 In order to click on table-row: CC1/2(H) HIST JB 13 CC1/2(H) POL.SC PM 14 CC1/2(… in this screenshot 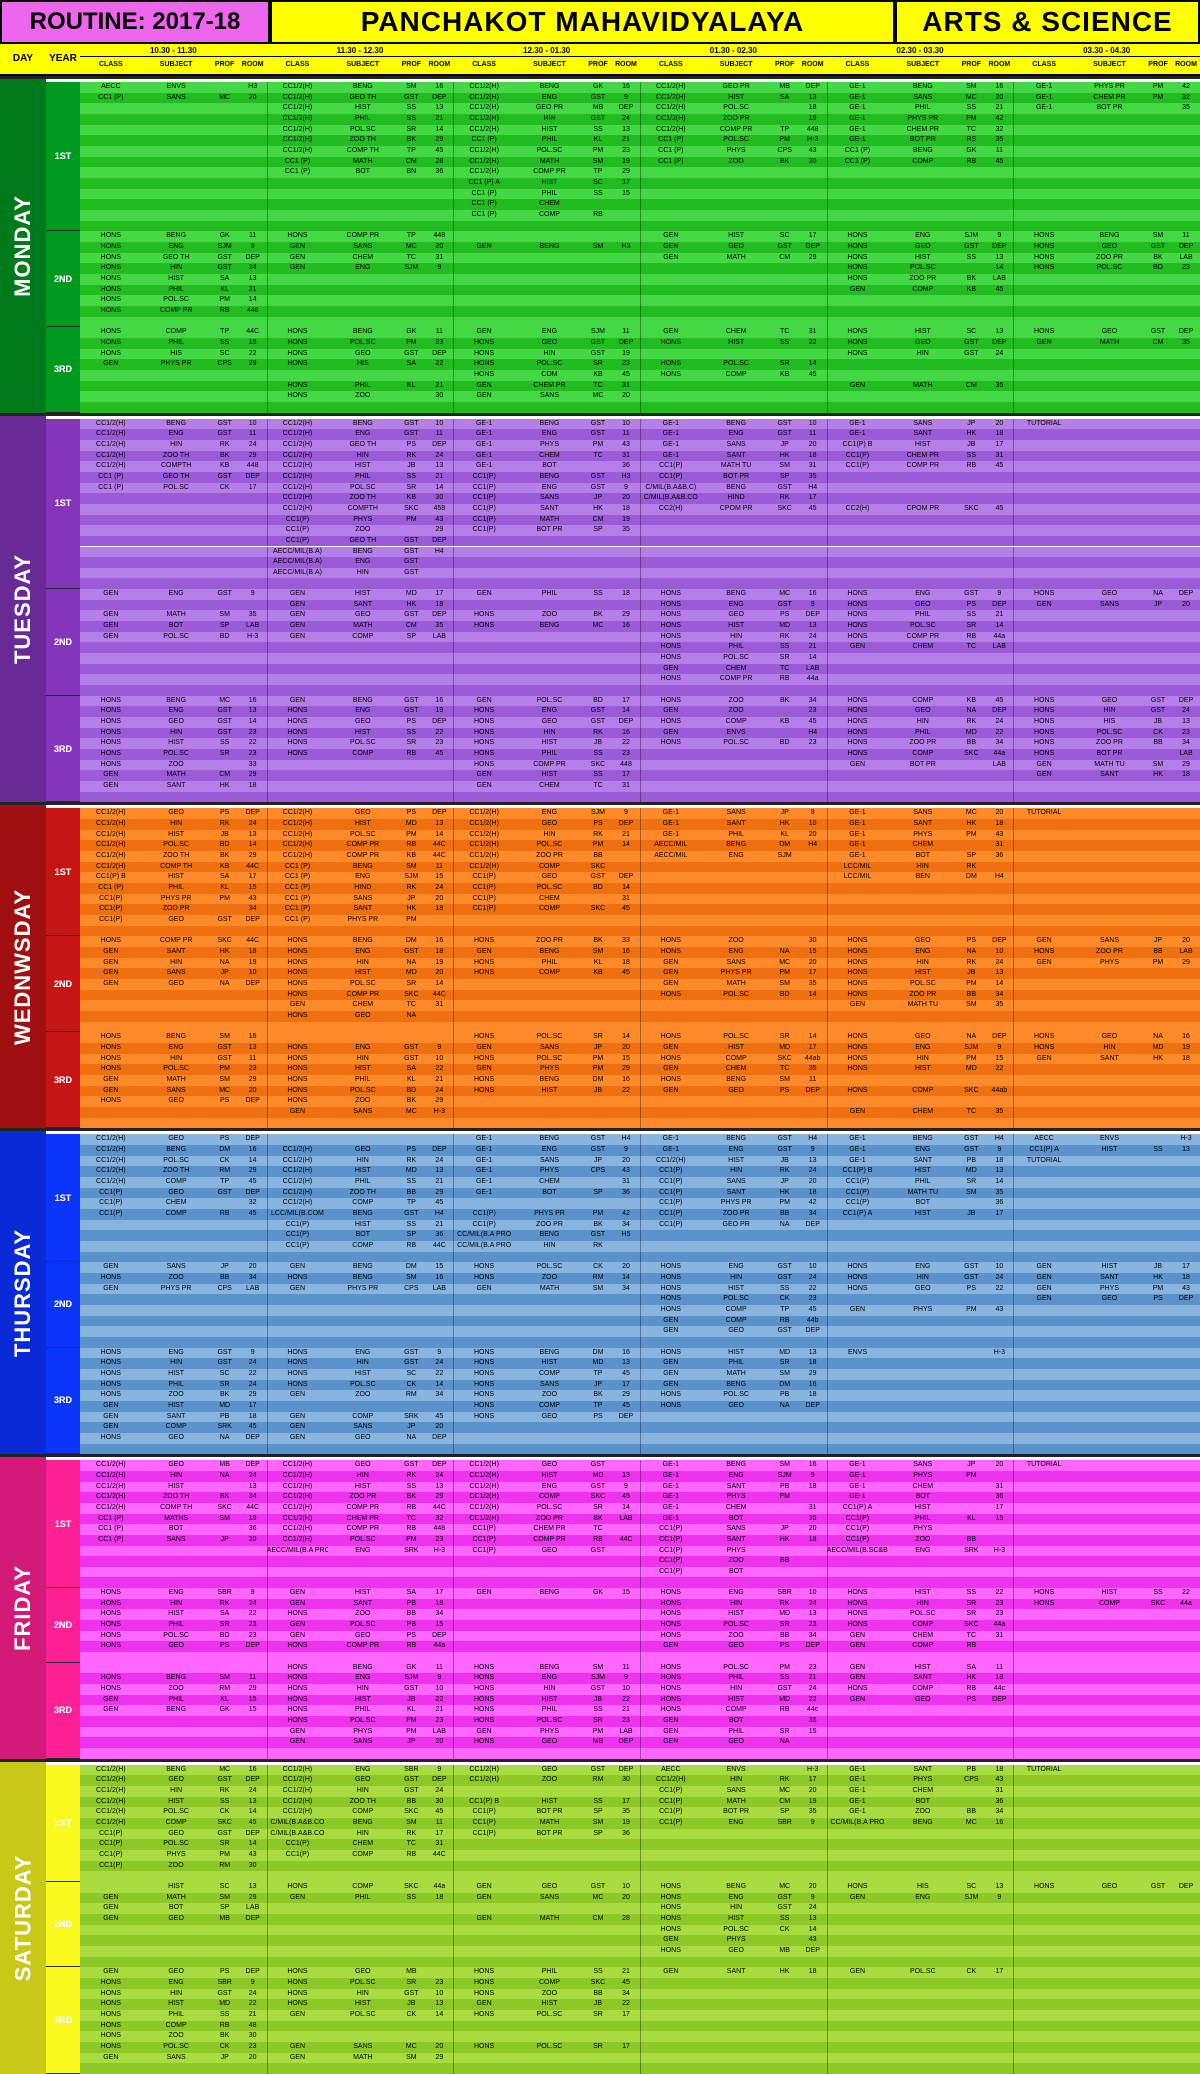, I will do `click(640, 835)`.